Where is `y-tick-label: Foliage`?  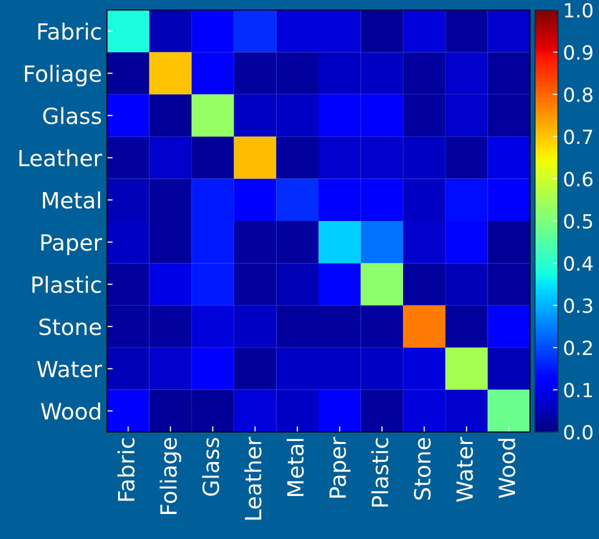
y-tick-label: Foliage is located at coordinates (63, 75).